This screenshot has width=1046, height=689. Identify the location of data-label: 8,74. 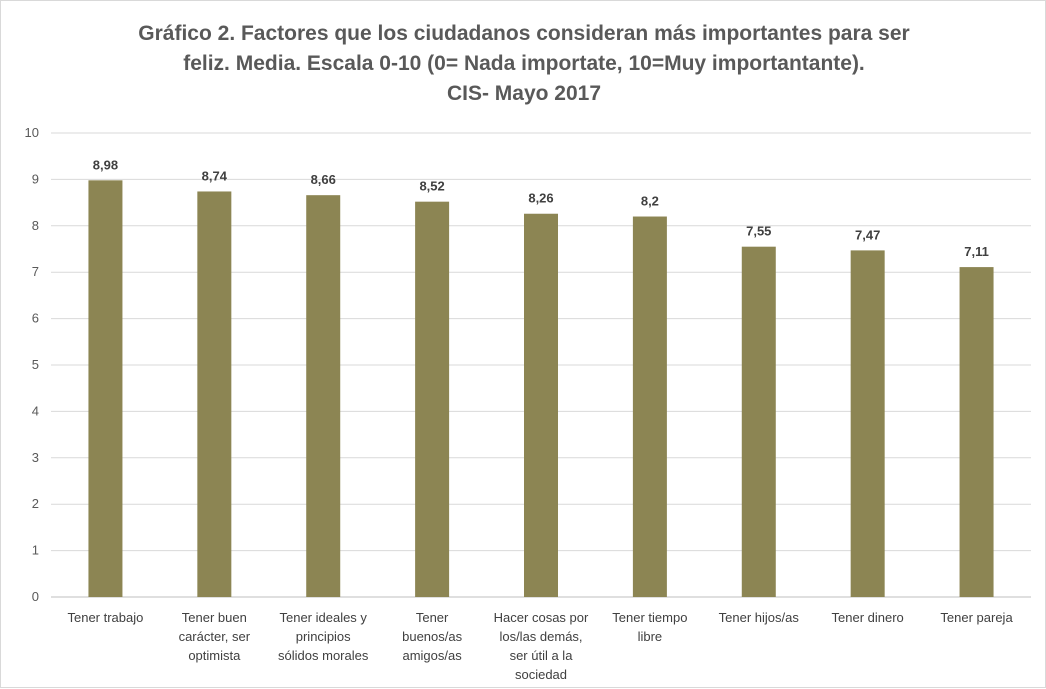
(215, 175).